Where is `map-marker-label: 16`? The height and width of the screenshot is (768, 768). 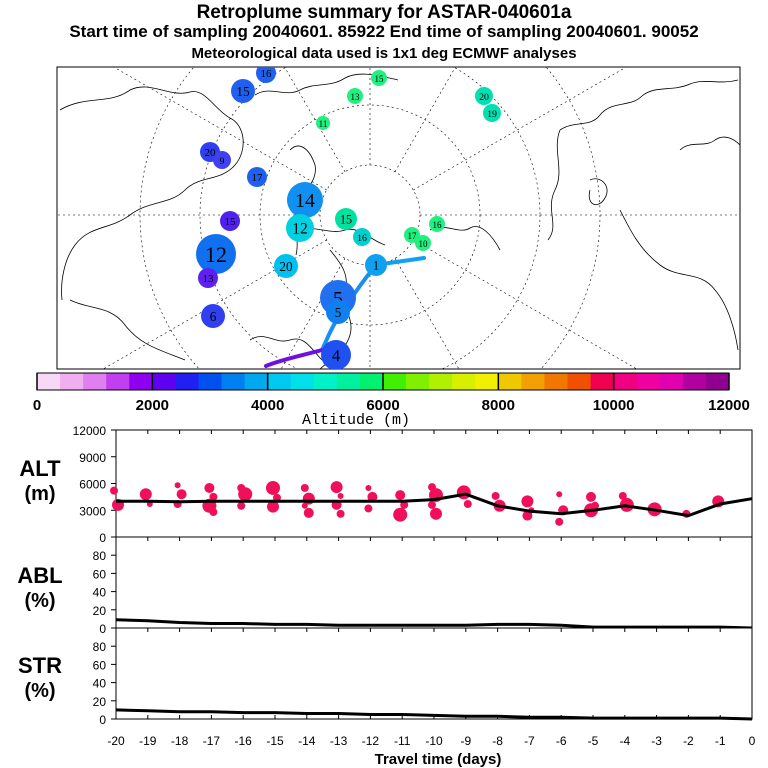
map-marker-label: 16 is located at coordinates (438, 225).